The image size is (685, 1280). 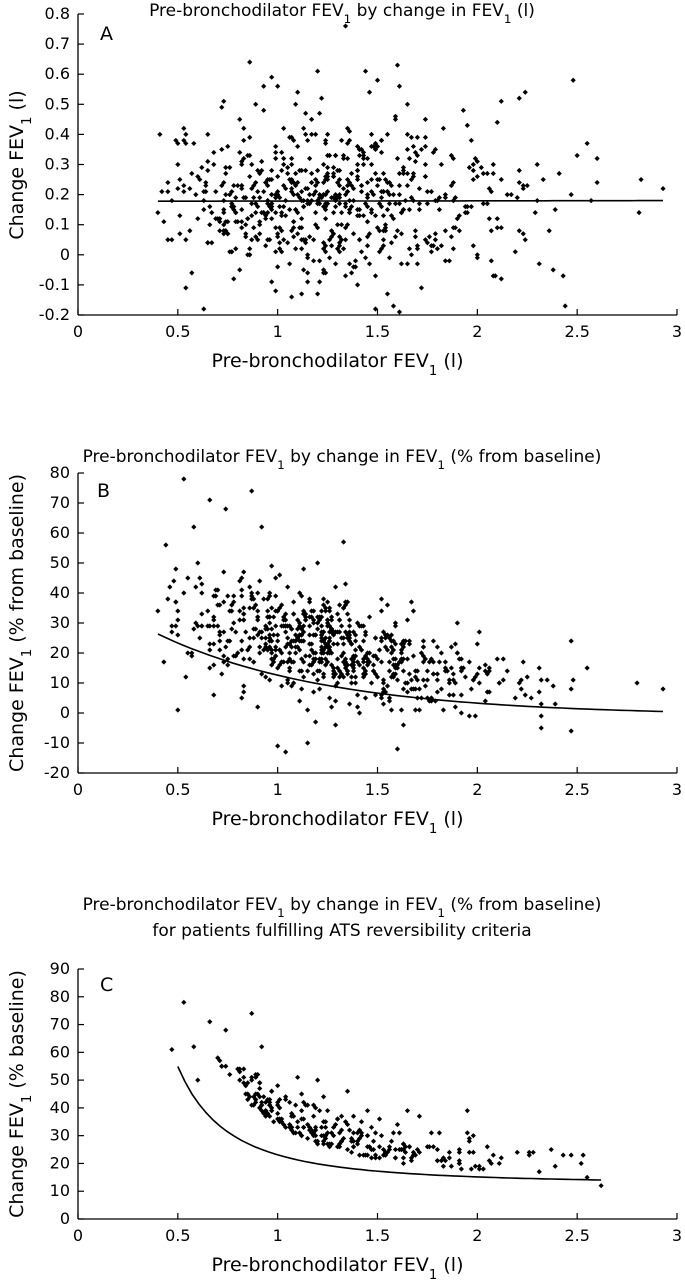 I want to click on y-tick-label: 60, so click(x=60, y=532).